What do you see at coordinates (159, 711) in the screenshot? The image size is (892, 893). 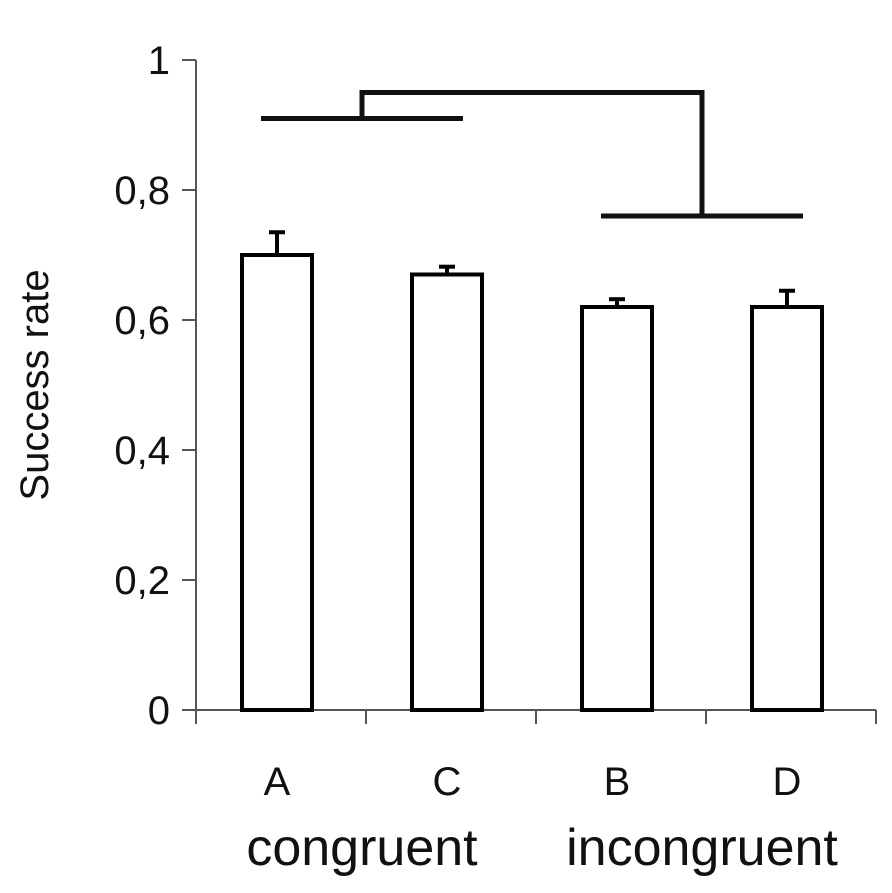 I see `y-tick-label: 0` at bounding box center [159, 711].